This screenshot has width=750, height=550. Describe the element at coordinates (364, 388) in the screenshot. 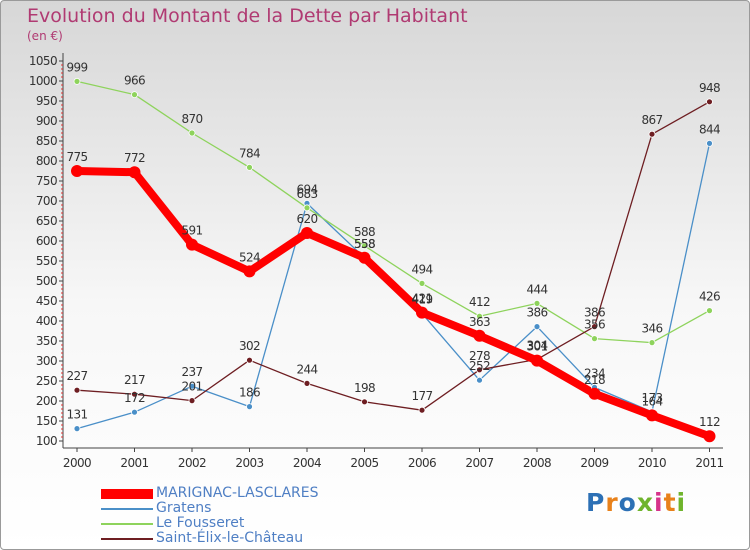

I see `data-label: 198` at that location.